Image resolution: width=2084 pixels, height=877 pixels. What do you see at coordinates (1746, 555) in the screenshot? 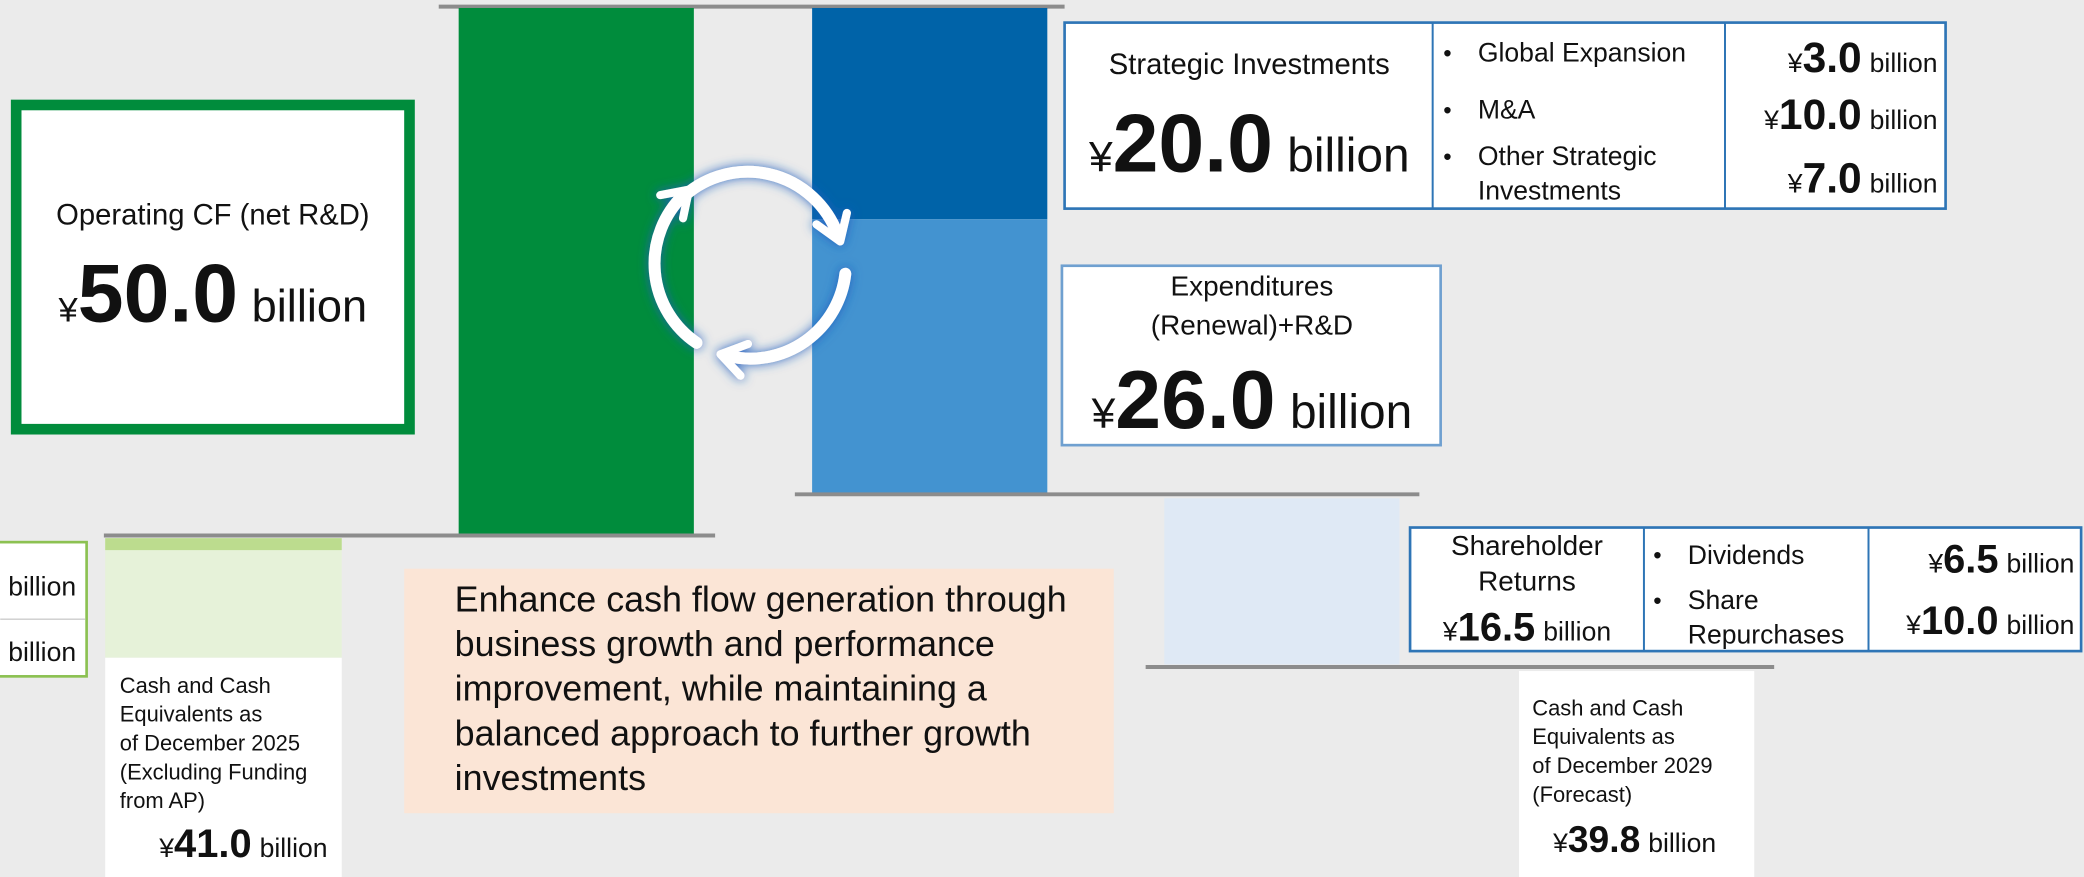
I see `item-name: Dividends` at bounding box center [1746, 555].